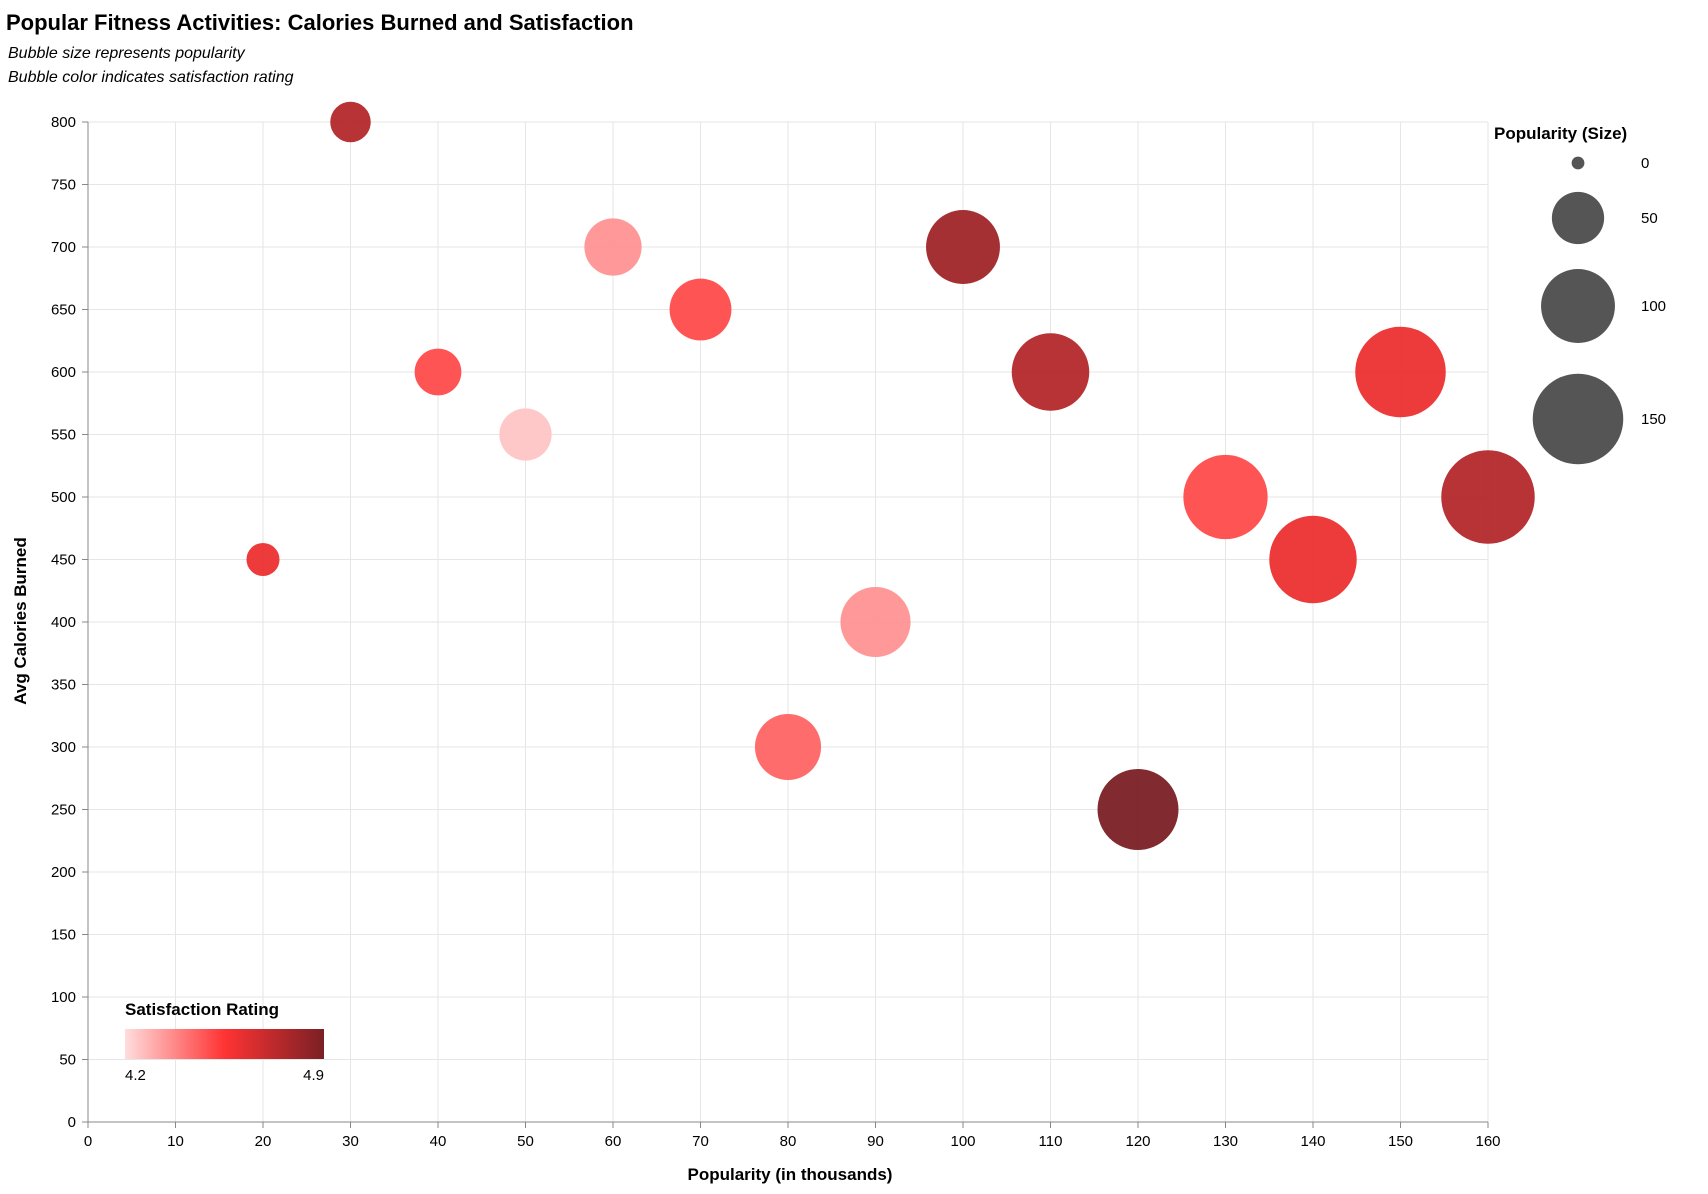 This screenshot has height=1194, width=1708. Describe the element at coordinates (63, 622) in the screenshot. I see `y-tick-label: 400` at that location.